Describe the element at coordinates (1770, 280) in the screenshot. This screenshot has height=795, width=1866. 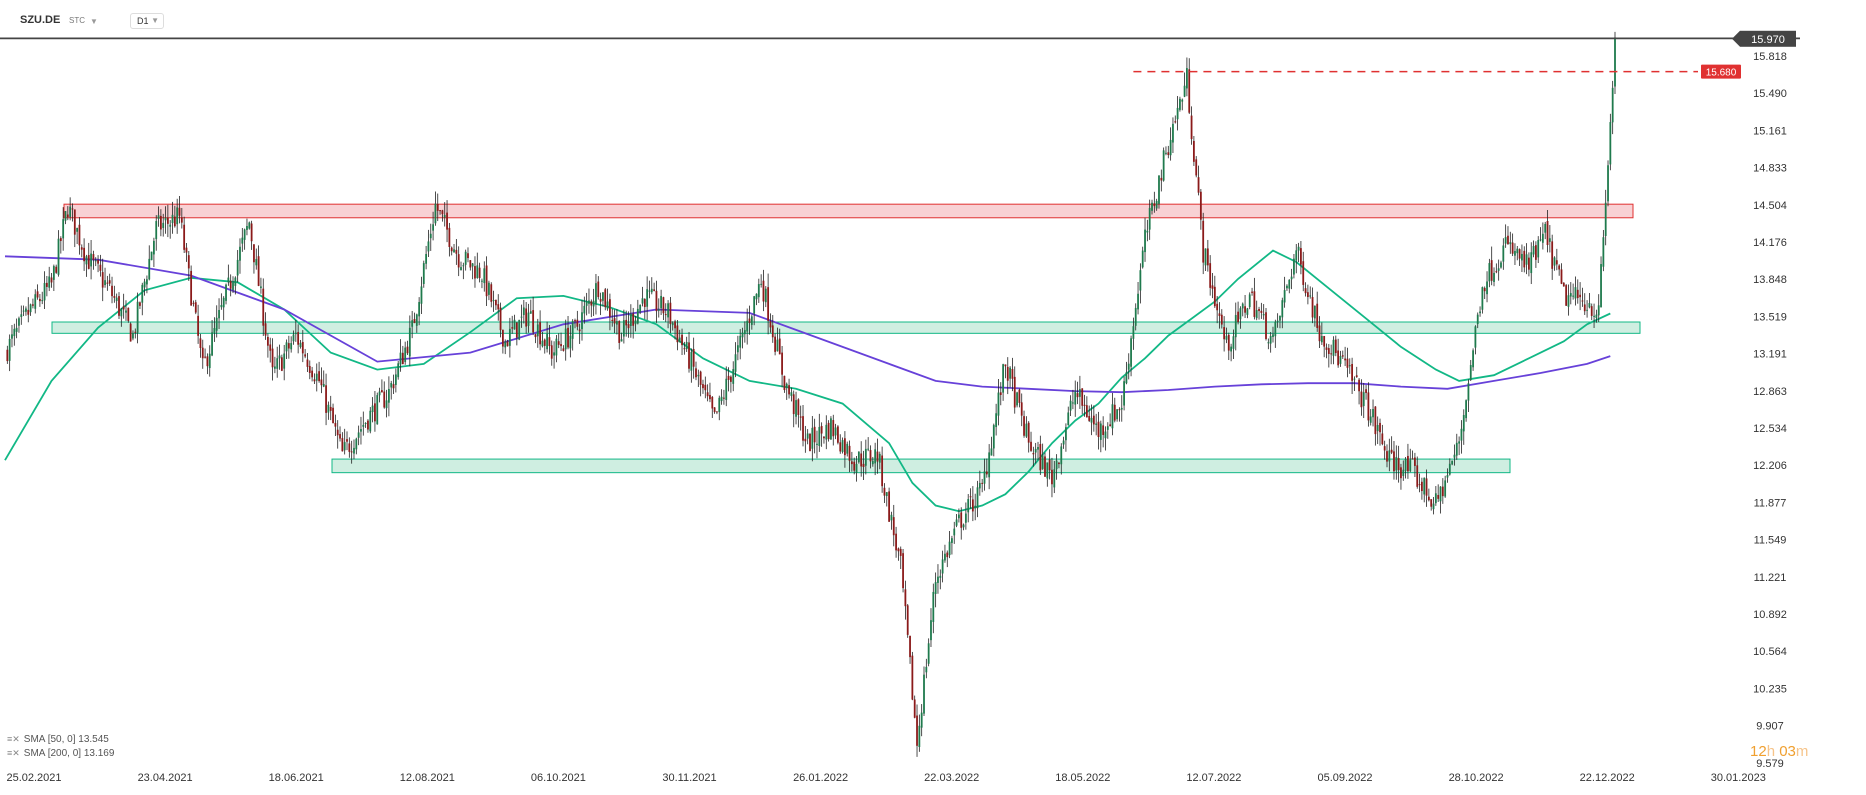
I see `y-tick-label: 13.848` at that location.